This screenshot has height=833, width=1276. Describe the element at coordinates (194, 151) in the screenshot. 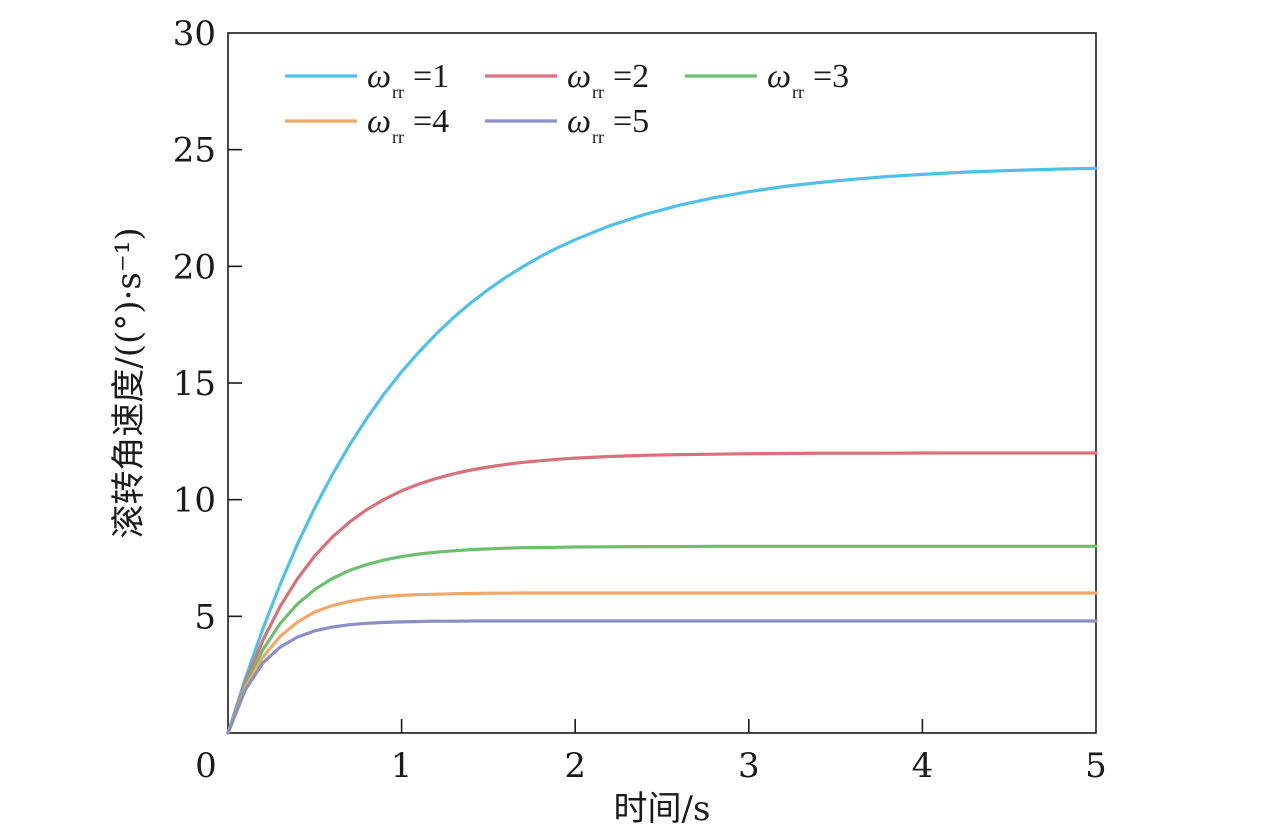

I see `y-tick-label: 25` at that location.